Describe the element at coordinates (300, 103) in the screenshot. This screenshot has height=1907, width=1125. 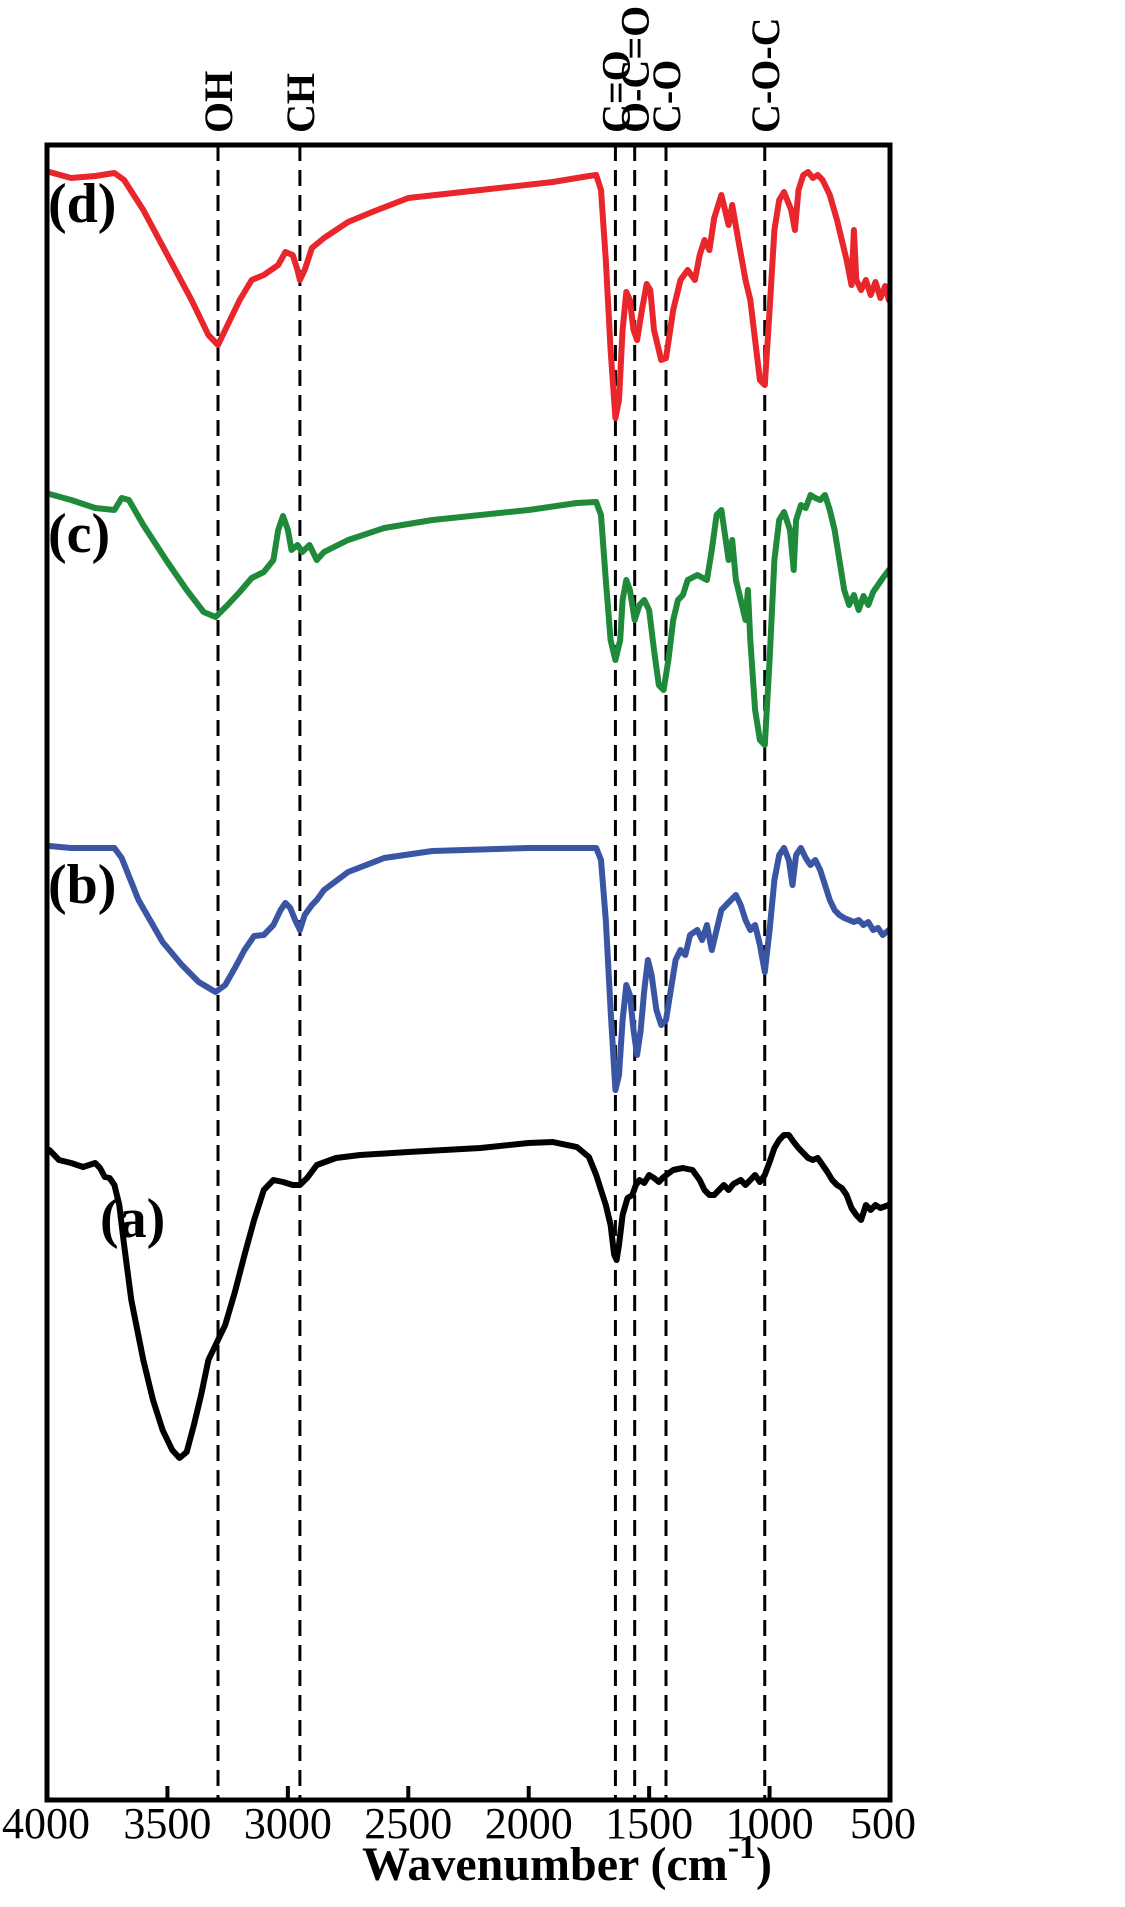
I see `reference-label-1: CH` at that location.